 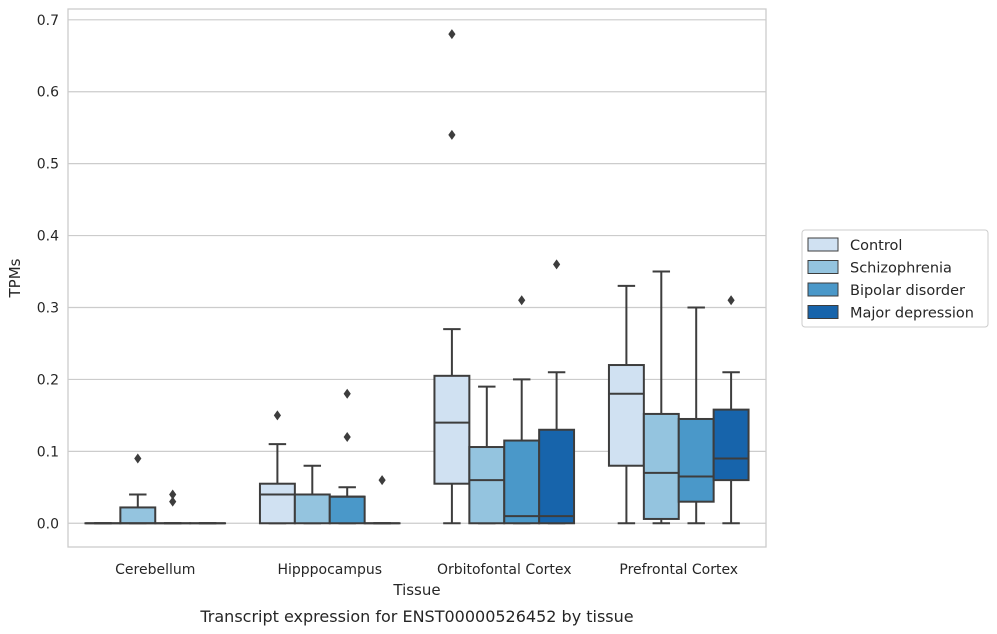 I want to click on x-tick-label: Cerebellum, so click(x=155, y=570).